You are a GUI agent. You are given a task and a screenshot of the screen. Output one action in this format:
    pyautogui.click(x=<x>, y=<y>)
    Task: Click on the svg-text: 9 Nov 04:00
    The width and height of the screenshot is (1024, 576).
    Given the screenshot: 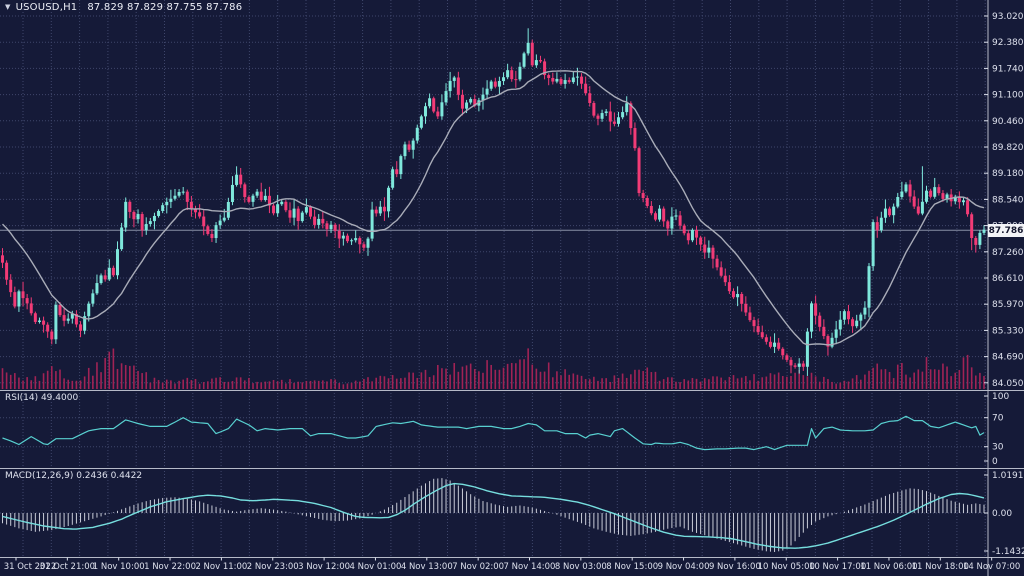 What is the action you would take?
    pyautogui.click(x=684, y=567)
    